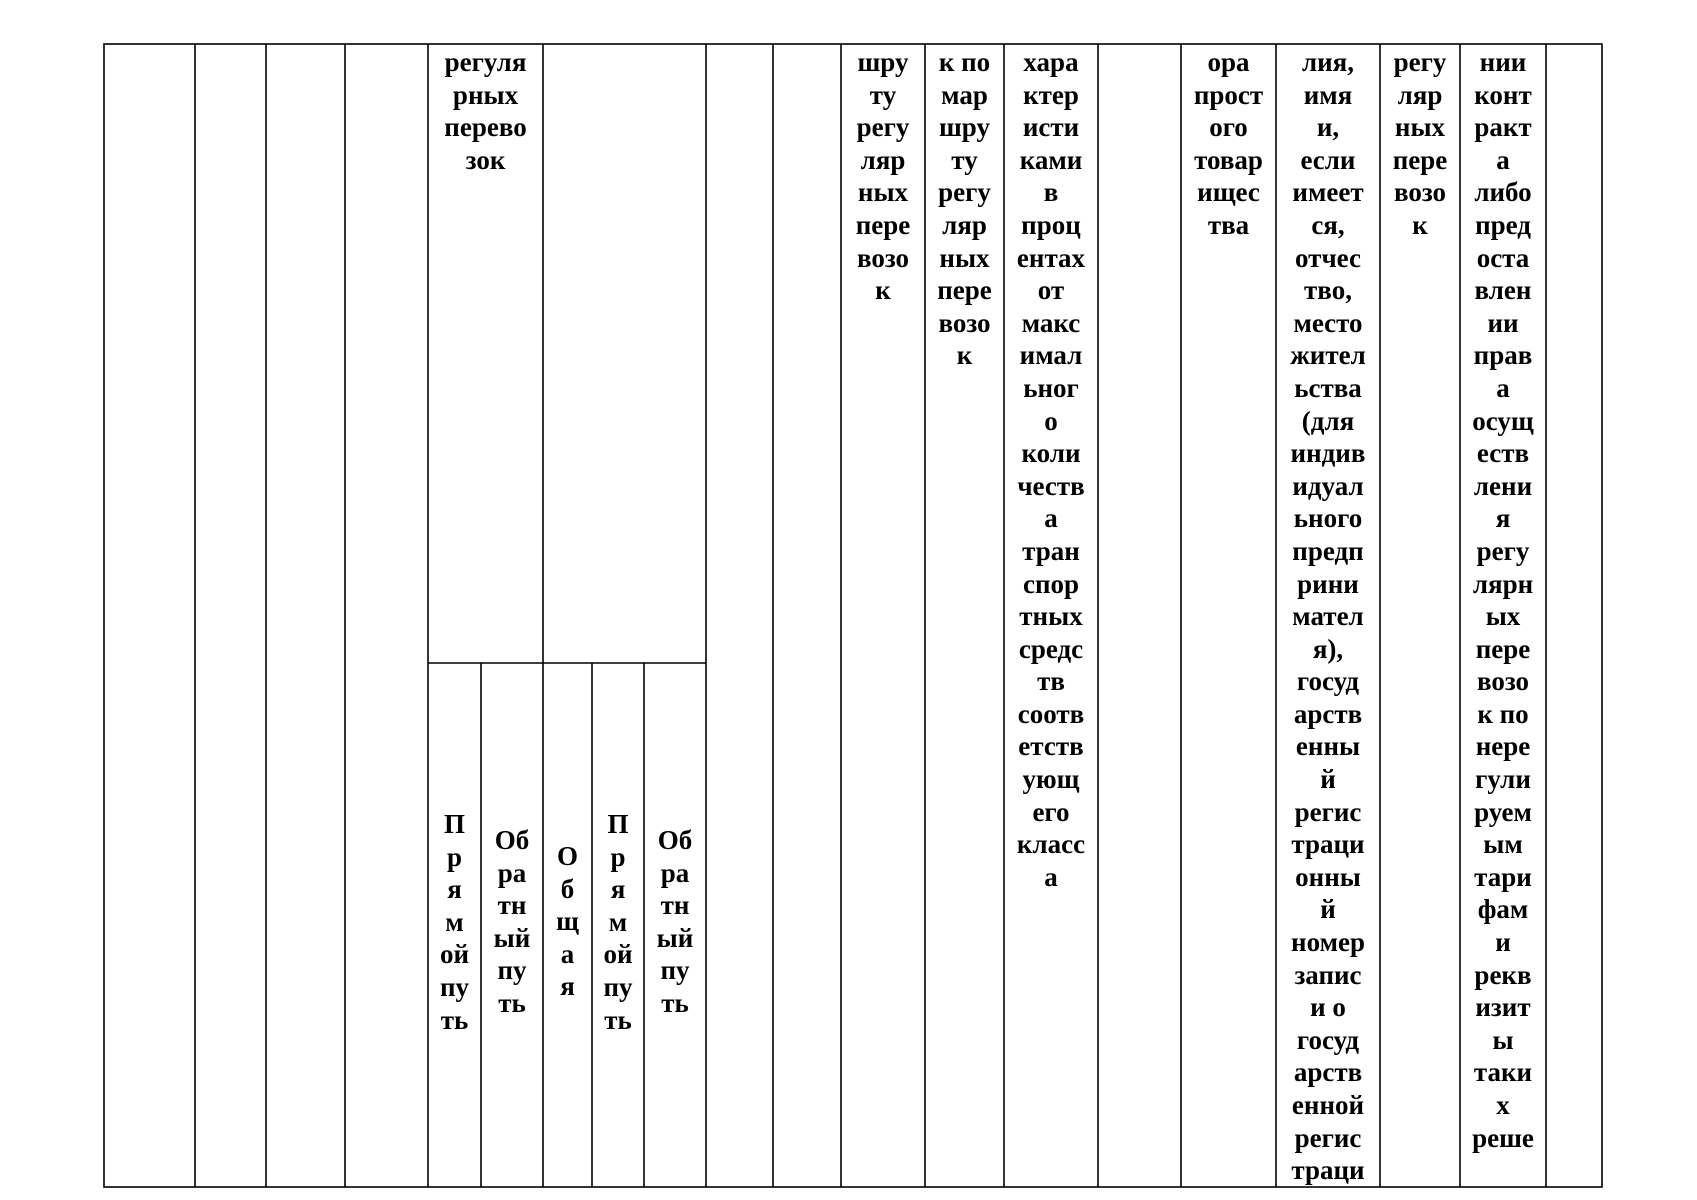  I want to click on subheader-backward-path-2: Об ра тн ый пу ть, so click(675, 921).